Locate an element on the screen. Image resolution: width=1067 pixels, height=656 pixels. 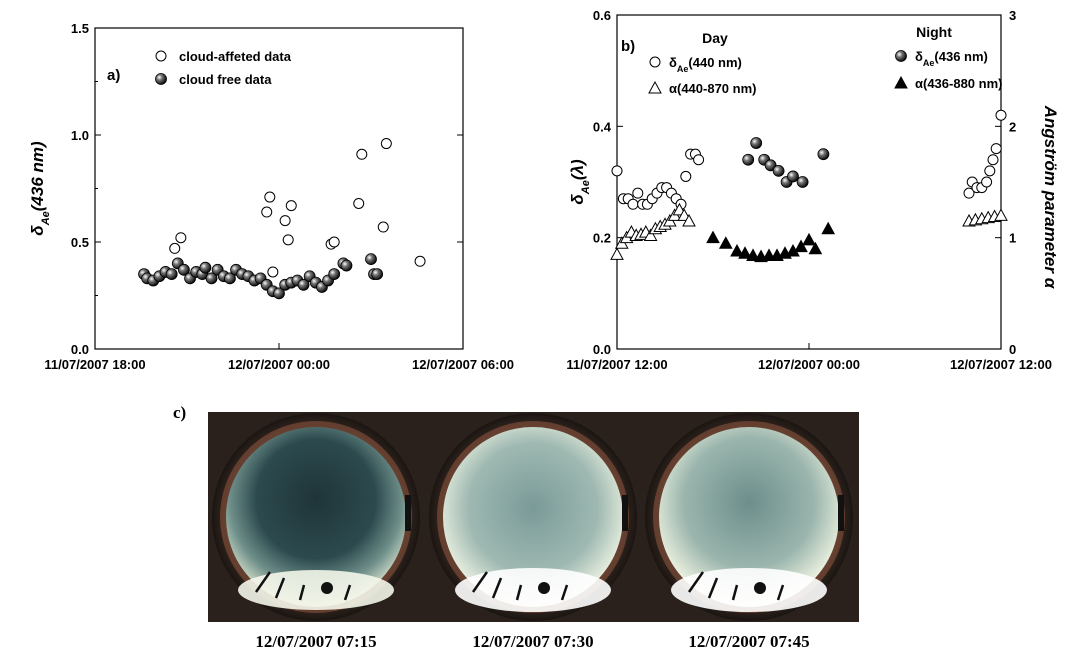
panel-c-label: c) is located at coordinates (179, 412).